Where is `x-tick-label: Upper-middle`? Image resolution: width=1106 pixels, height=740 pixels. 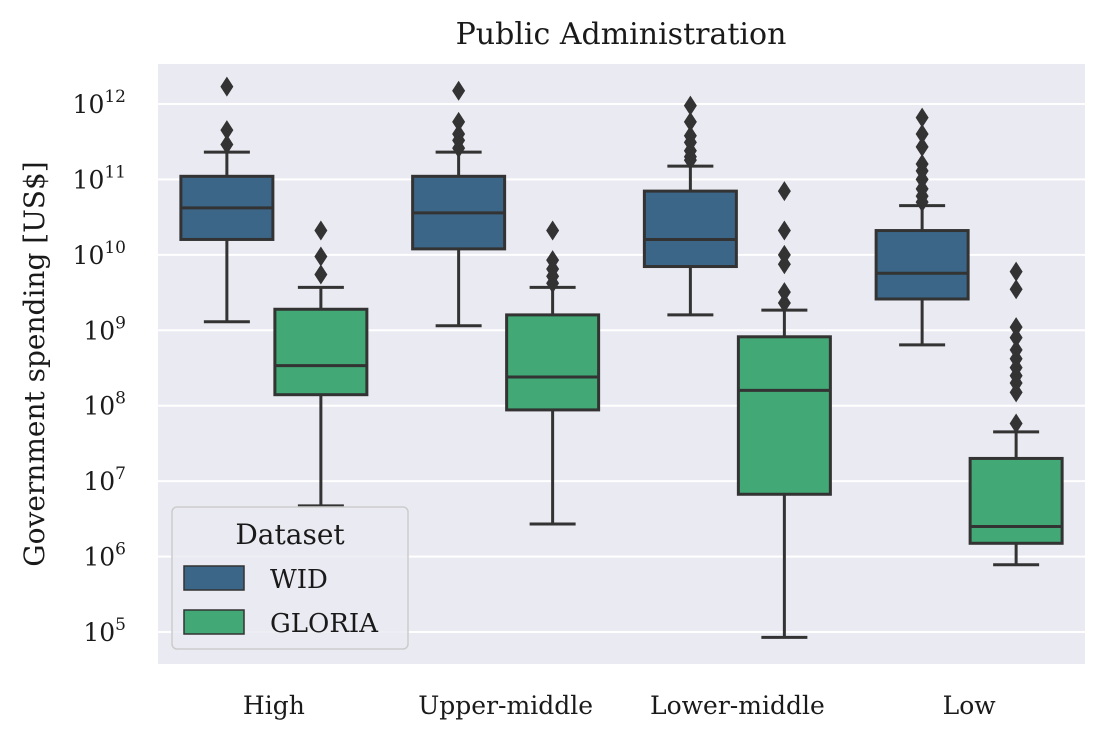
x-tick-label: Upper-middle is located at coordinates (505, 705).